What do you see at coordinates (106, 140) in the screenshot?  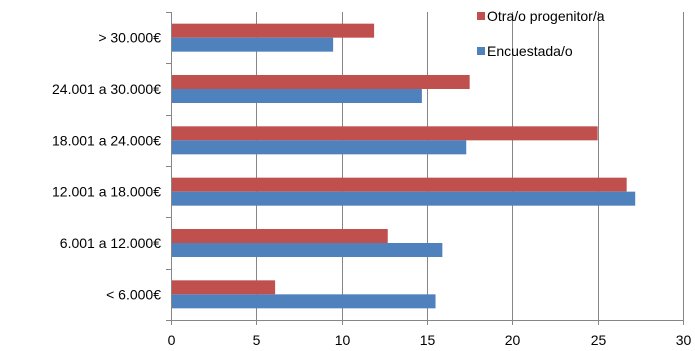 I see `category-label: 18.001 a 24.000€` at bounding box center [106, 140].